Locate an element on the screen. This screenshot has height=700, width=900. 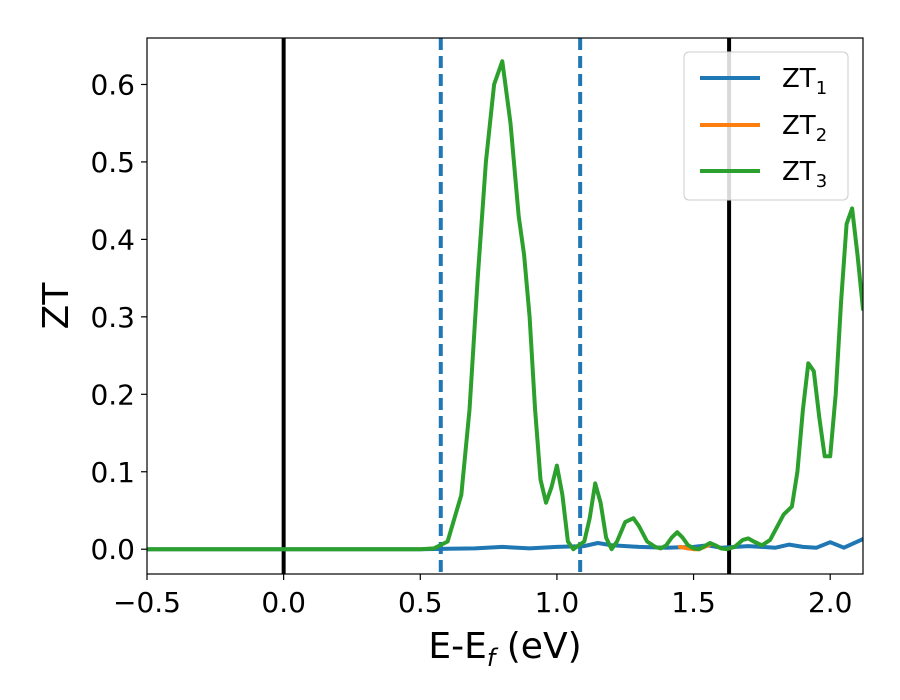
legend-label-zt1: ZT1 is located at coordinates (804, 81).